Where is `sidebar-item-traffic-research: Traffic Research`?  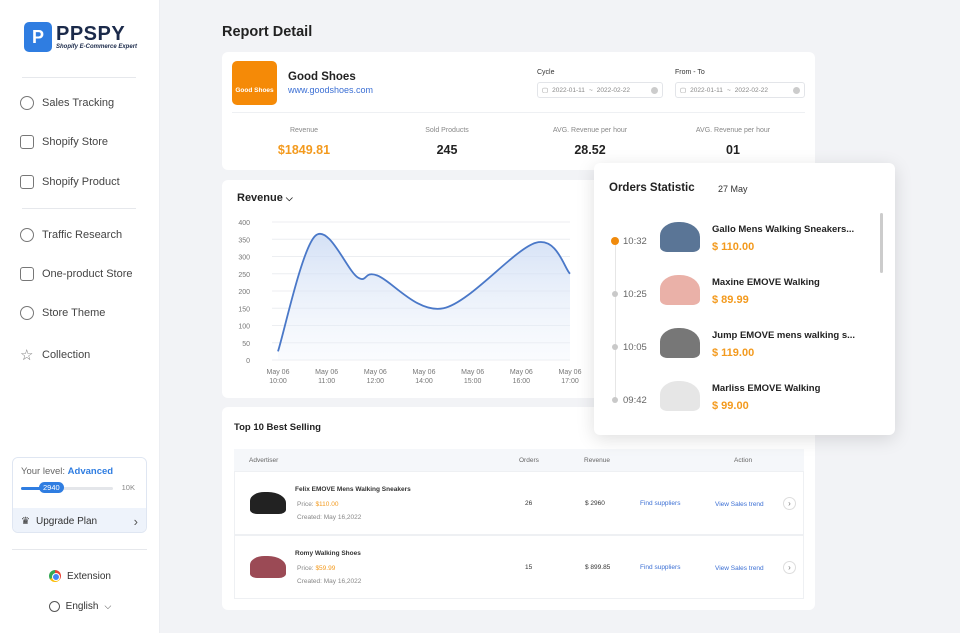 sidebar-item-traffic-research: Traffic Research is located at coordinates (71, 235).